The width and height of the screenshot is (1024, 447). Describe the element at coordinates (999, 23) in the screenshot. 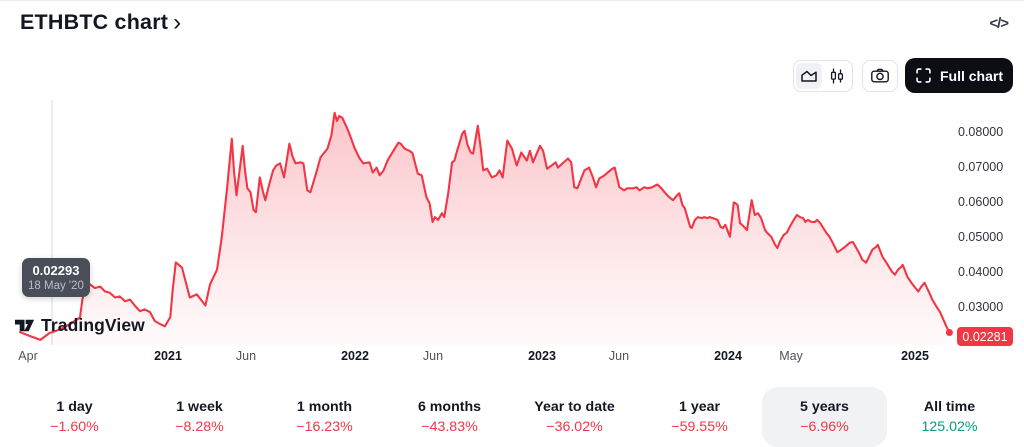

I see `embed-code-icon: </>` at that location.